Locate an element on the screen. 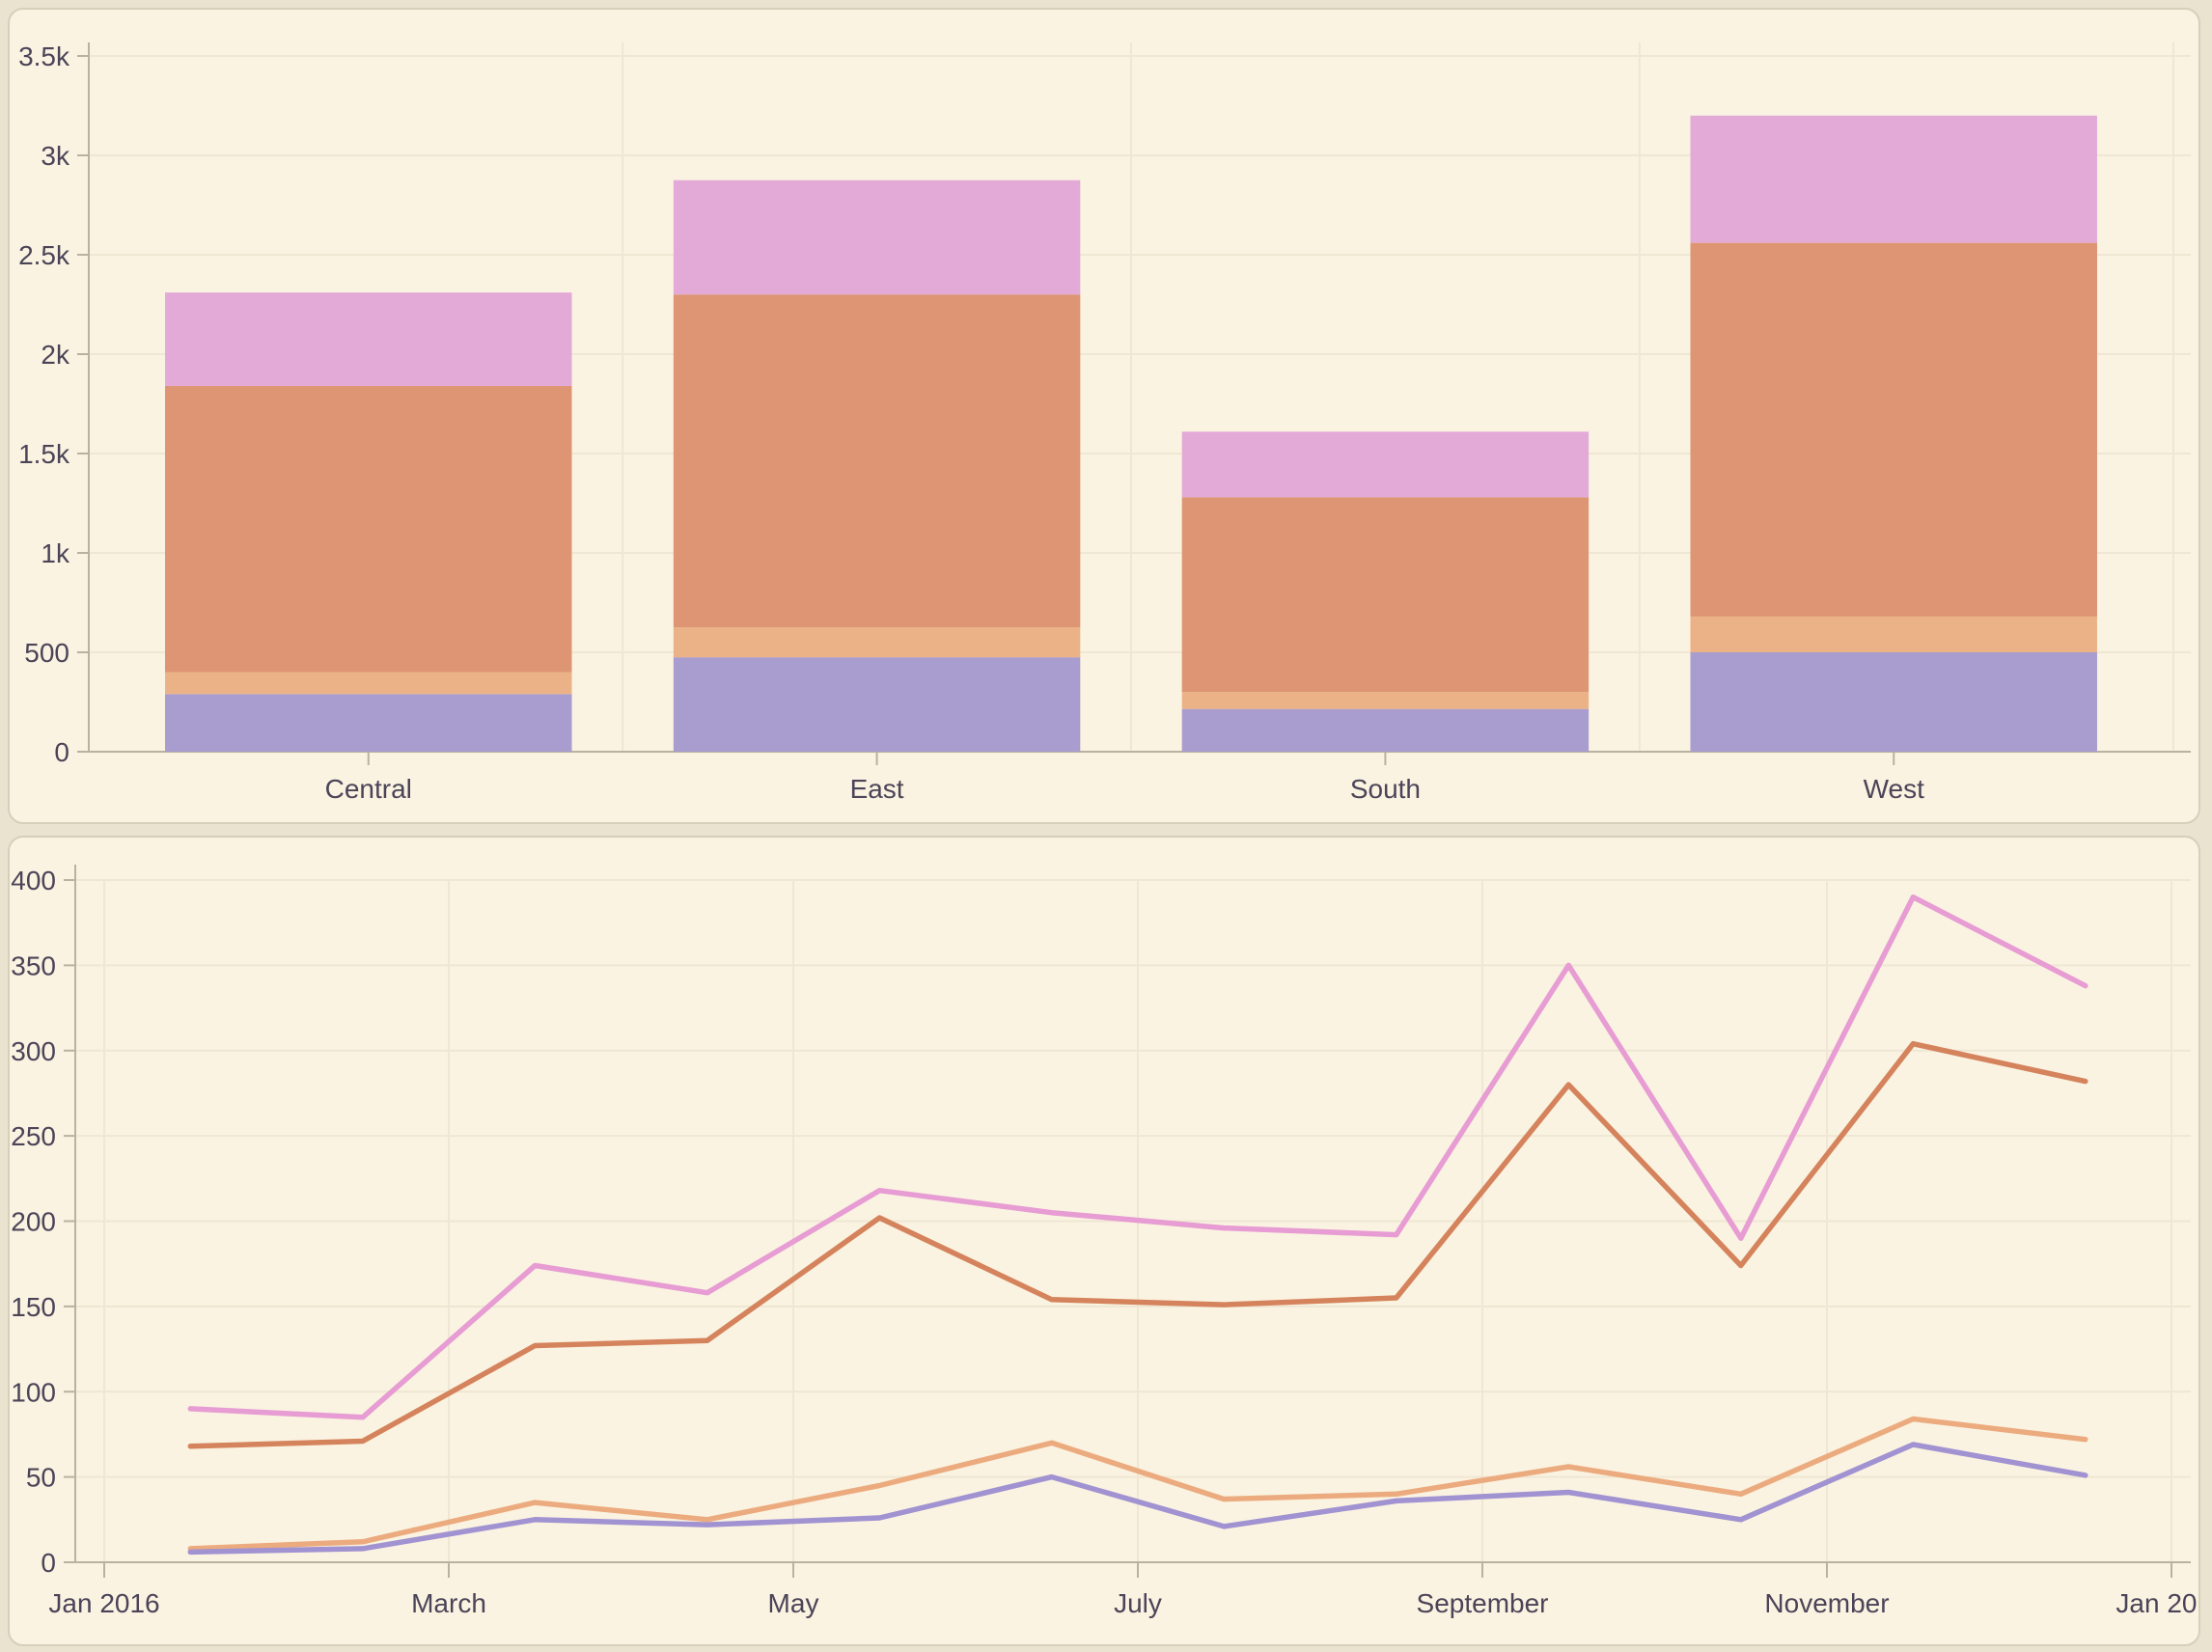 This screenshot has width=2212, height=1652. bar-segment-central-purple is located at coordinates (368, 723).